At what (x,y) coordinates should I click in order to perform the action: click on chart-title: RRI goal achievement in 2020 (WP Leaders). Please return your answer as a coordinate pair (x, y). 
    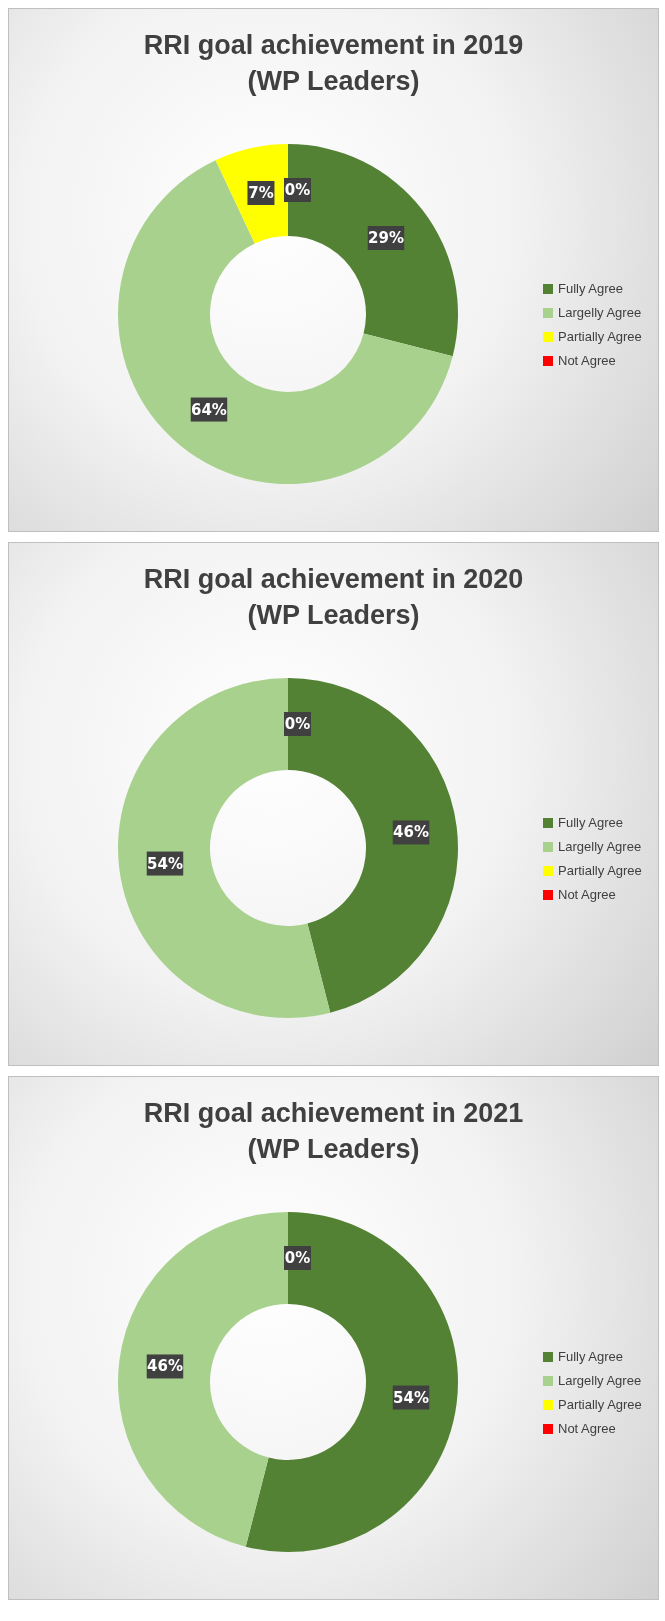
    Looking at the image, I should click on (333, 597).